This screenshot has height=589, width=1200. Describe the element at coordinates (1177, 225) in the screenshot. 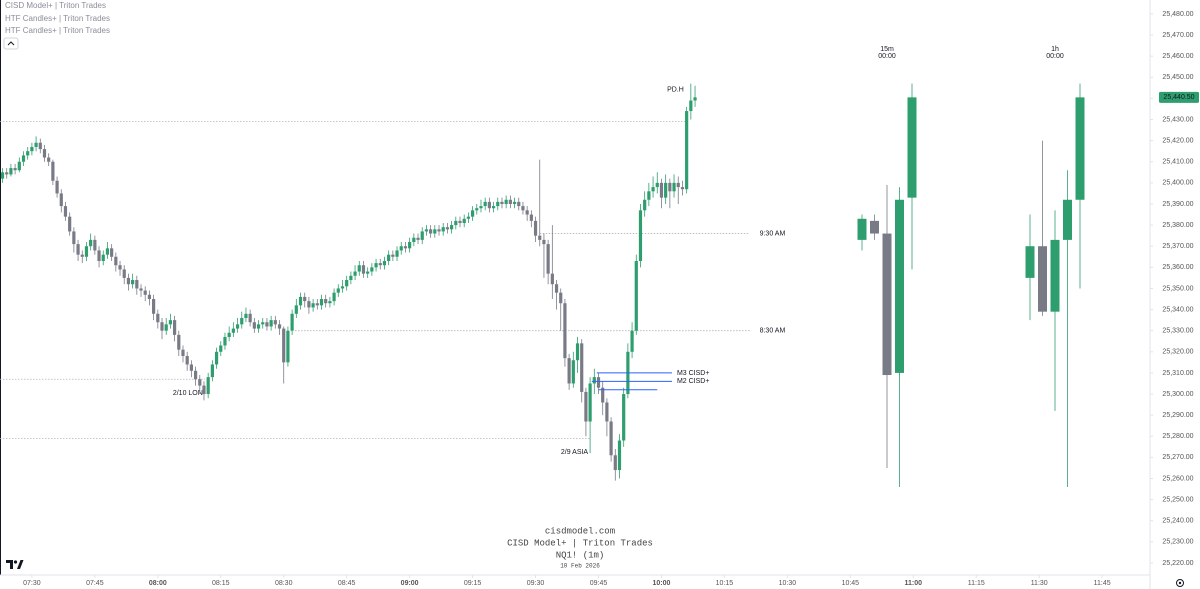

I see `y-tick-label: 25,380.00` at that location.